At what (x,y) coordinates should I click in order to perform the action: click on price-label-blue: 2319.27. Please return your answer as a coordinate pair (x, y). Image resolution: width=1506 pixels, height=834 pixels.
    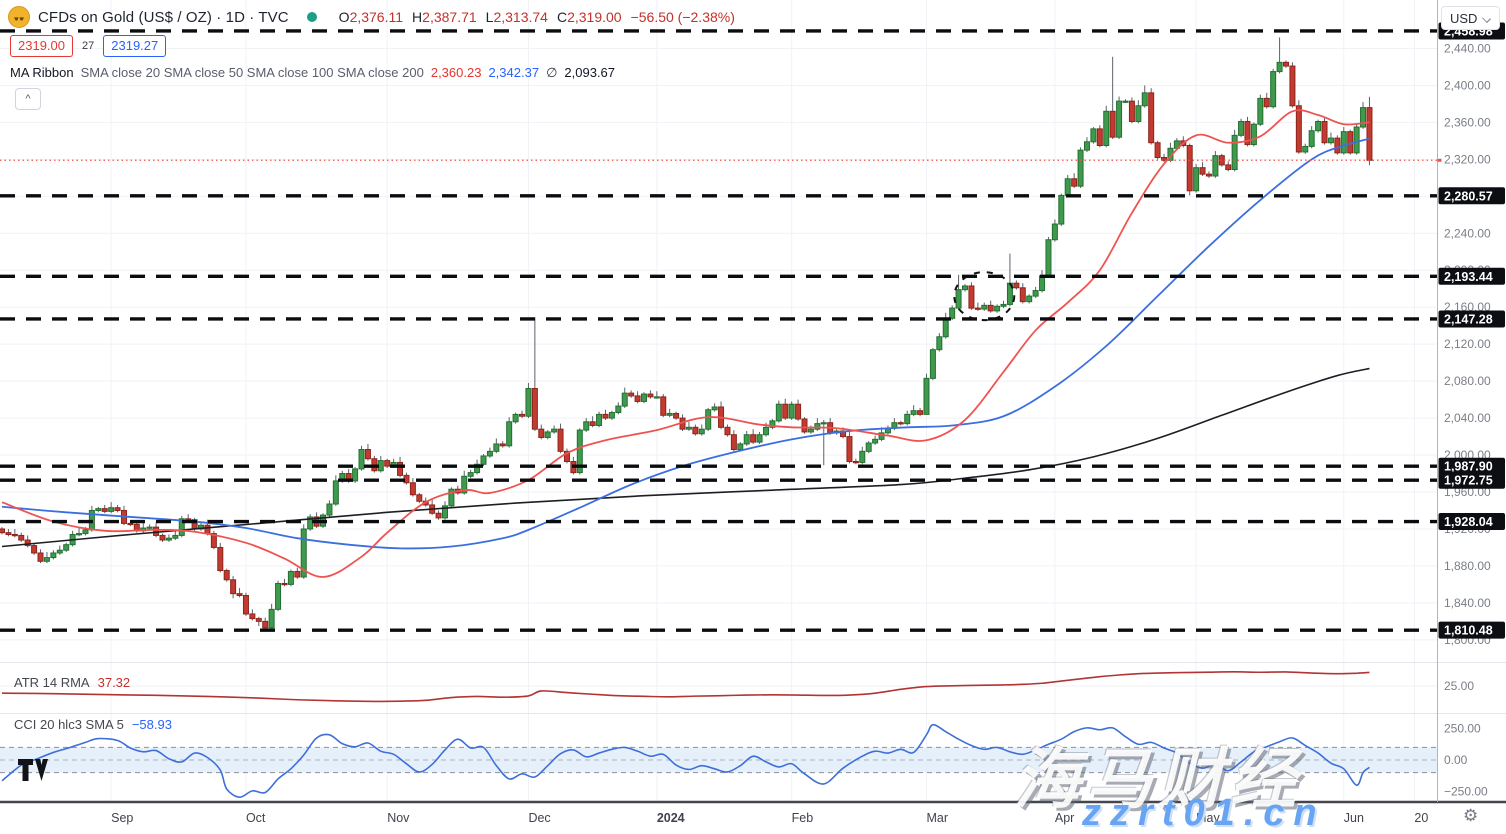
    Looking at the image, I should click on (135, 46).